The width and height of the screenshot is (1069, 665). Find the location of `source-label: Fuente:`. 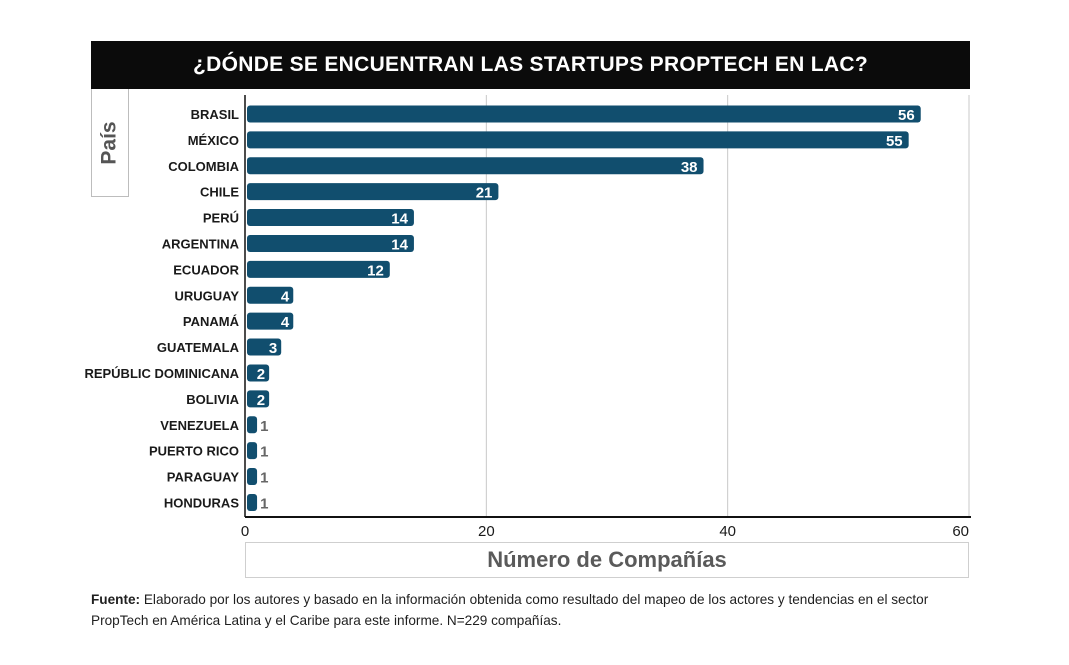

source-label: Fuente: is located at coordinates (116, 599).